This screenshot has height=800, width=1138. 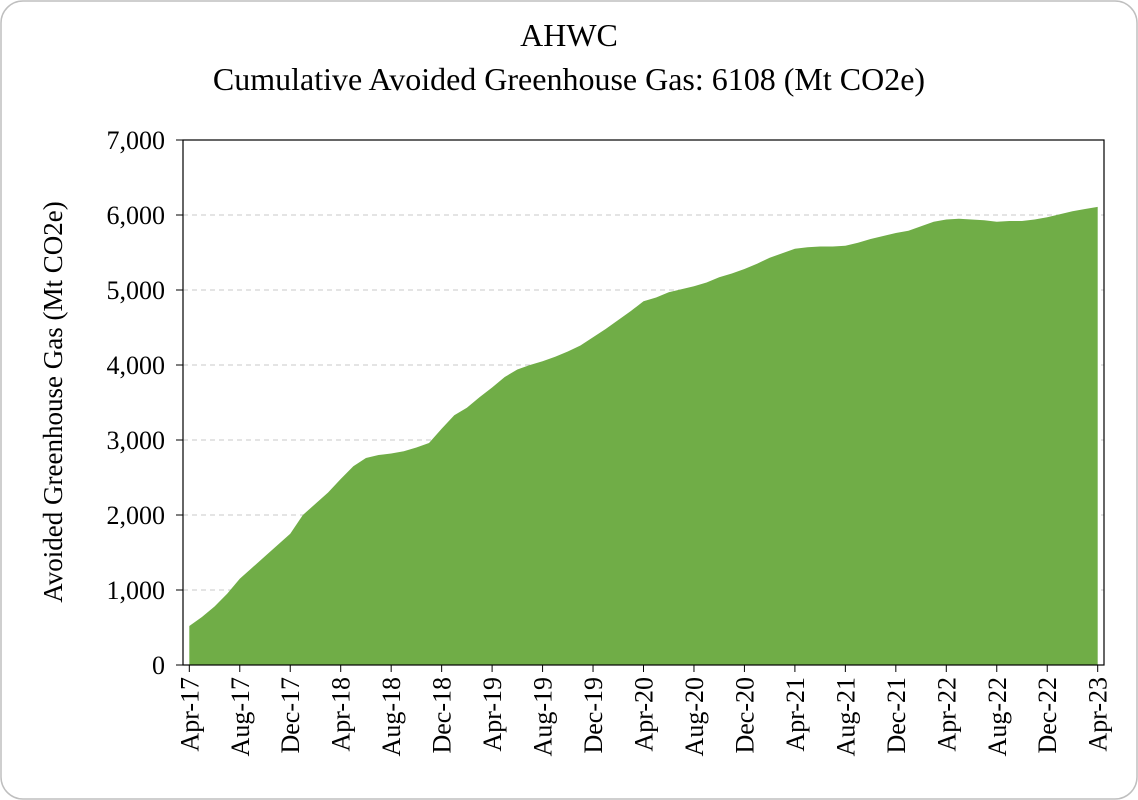 What do you see at coordinates (896, 715) in the screenshot?
I see `x-tick-label: Dec-21` at bounding box center [896, 715].